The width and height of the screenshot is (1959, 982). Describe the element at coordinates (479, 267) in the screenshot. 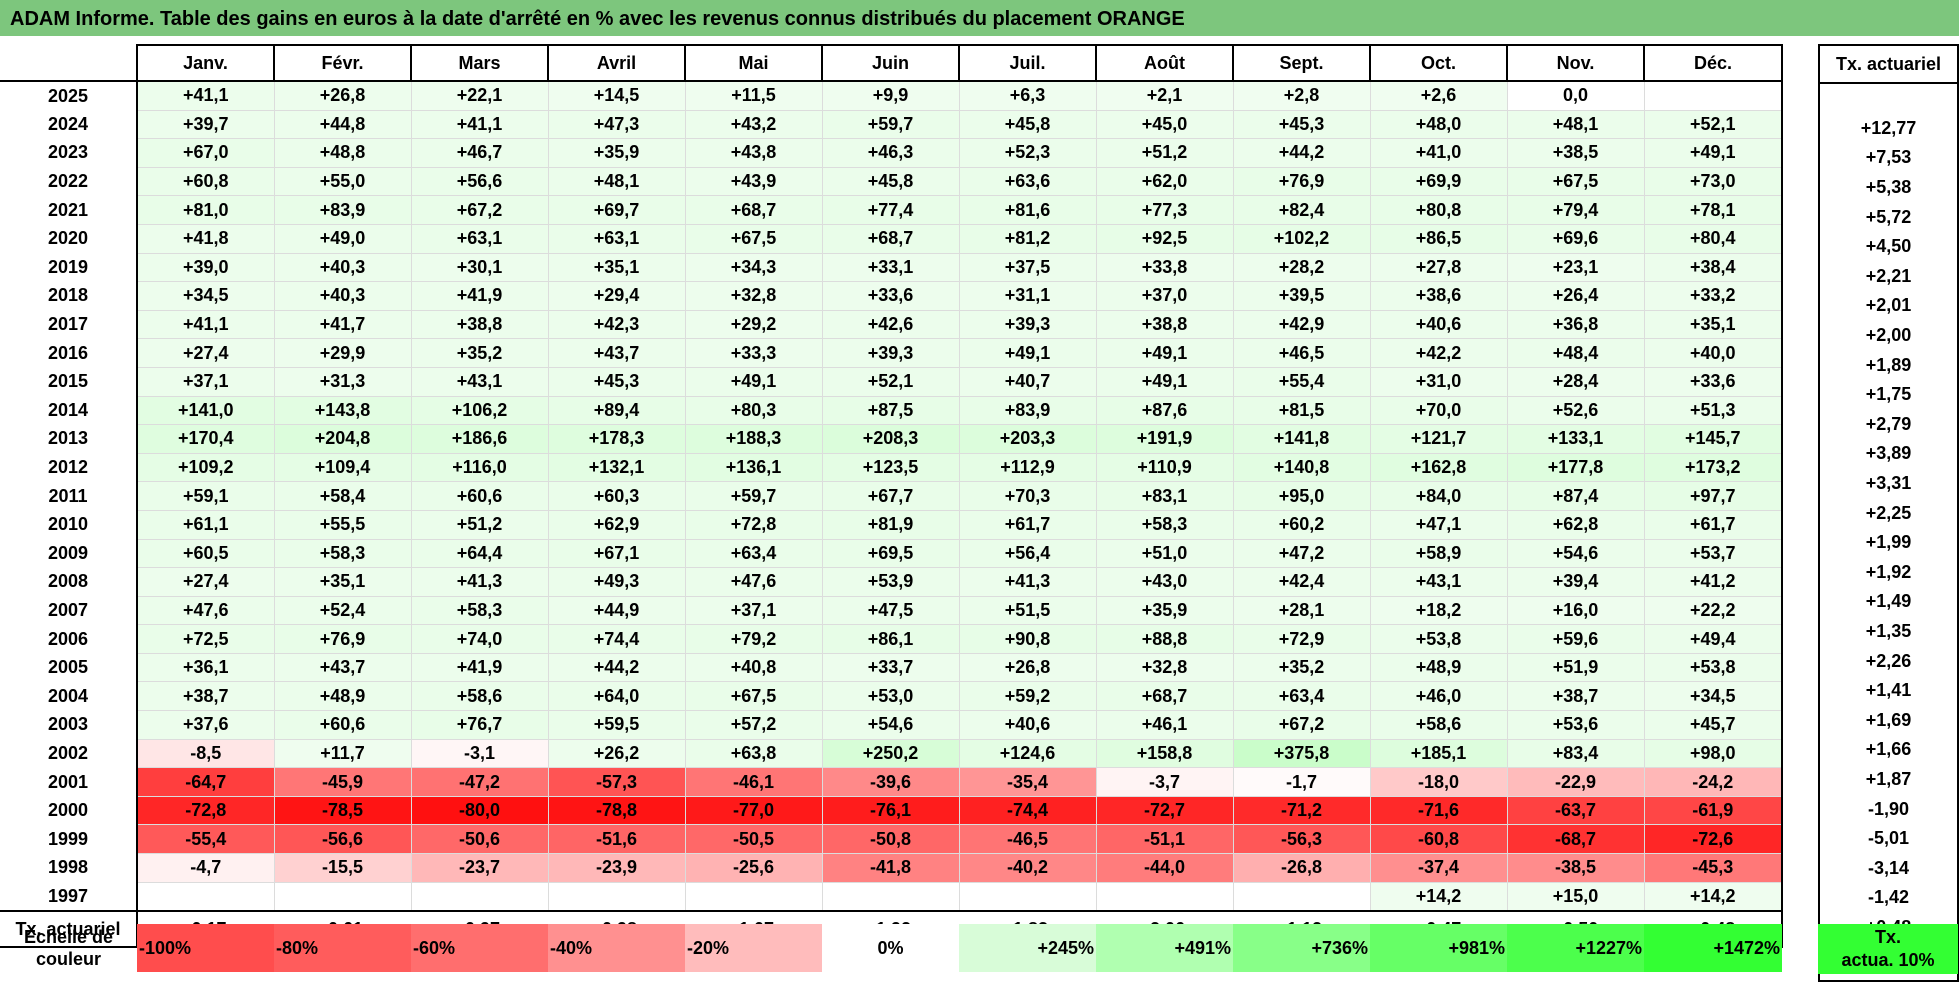

I see `gain-cell: +30,1` at that location.